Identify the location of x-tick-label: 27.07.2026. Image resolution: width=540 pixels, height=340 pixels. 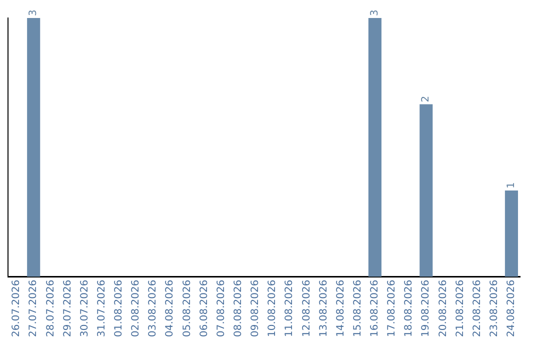
(34, 309).